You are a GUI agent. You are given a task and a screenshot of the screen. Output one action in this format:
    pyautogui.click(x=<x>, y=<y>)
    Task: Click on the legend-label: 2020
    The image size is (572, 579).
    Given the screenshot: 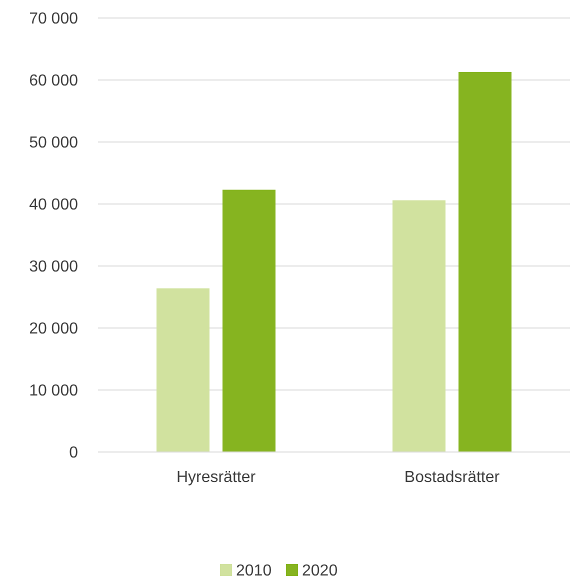 What is the action you would take?
    pyautogui.click(x=320, y=570)
    